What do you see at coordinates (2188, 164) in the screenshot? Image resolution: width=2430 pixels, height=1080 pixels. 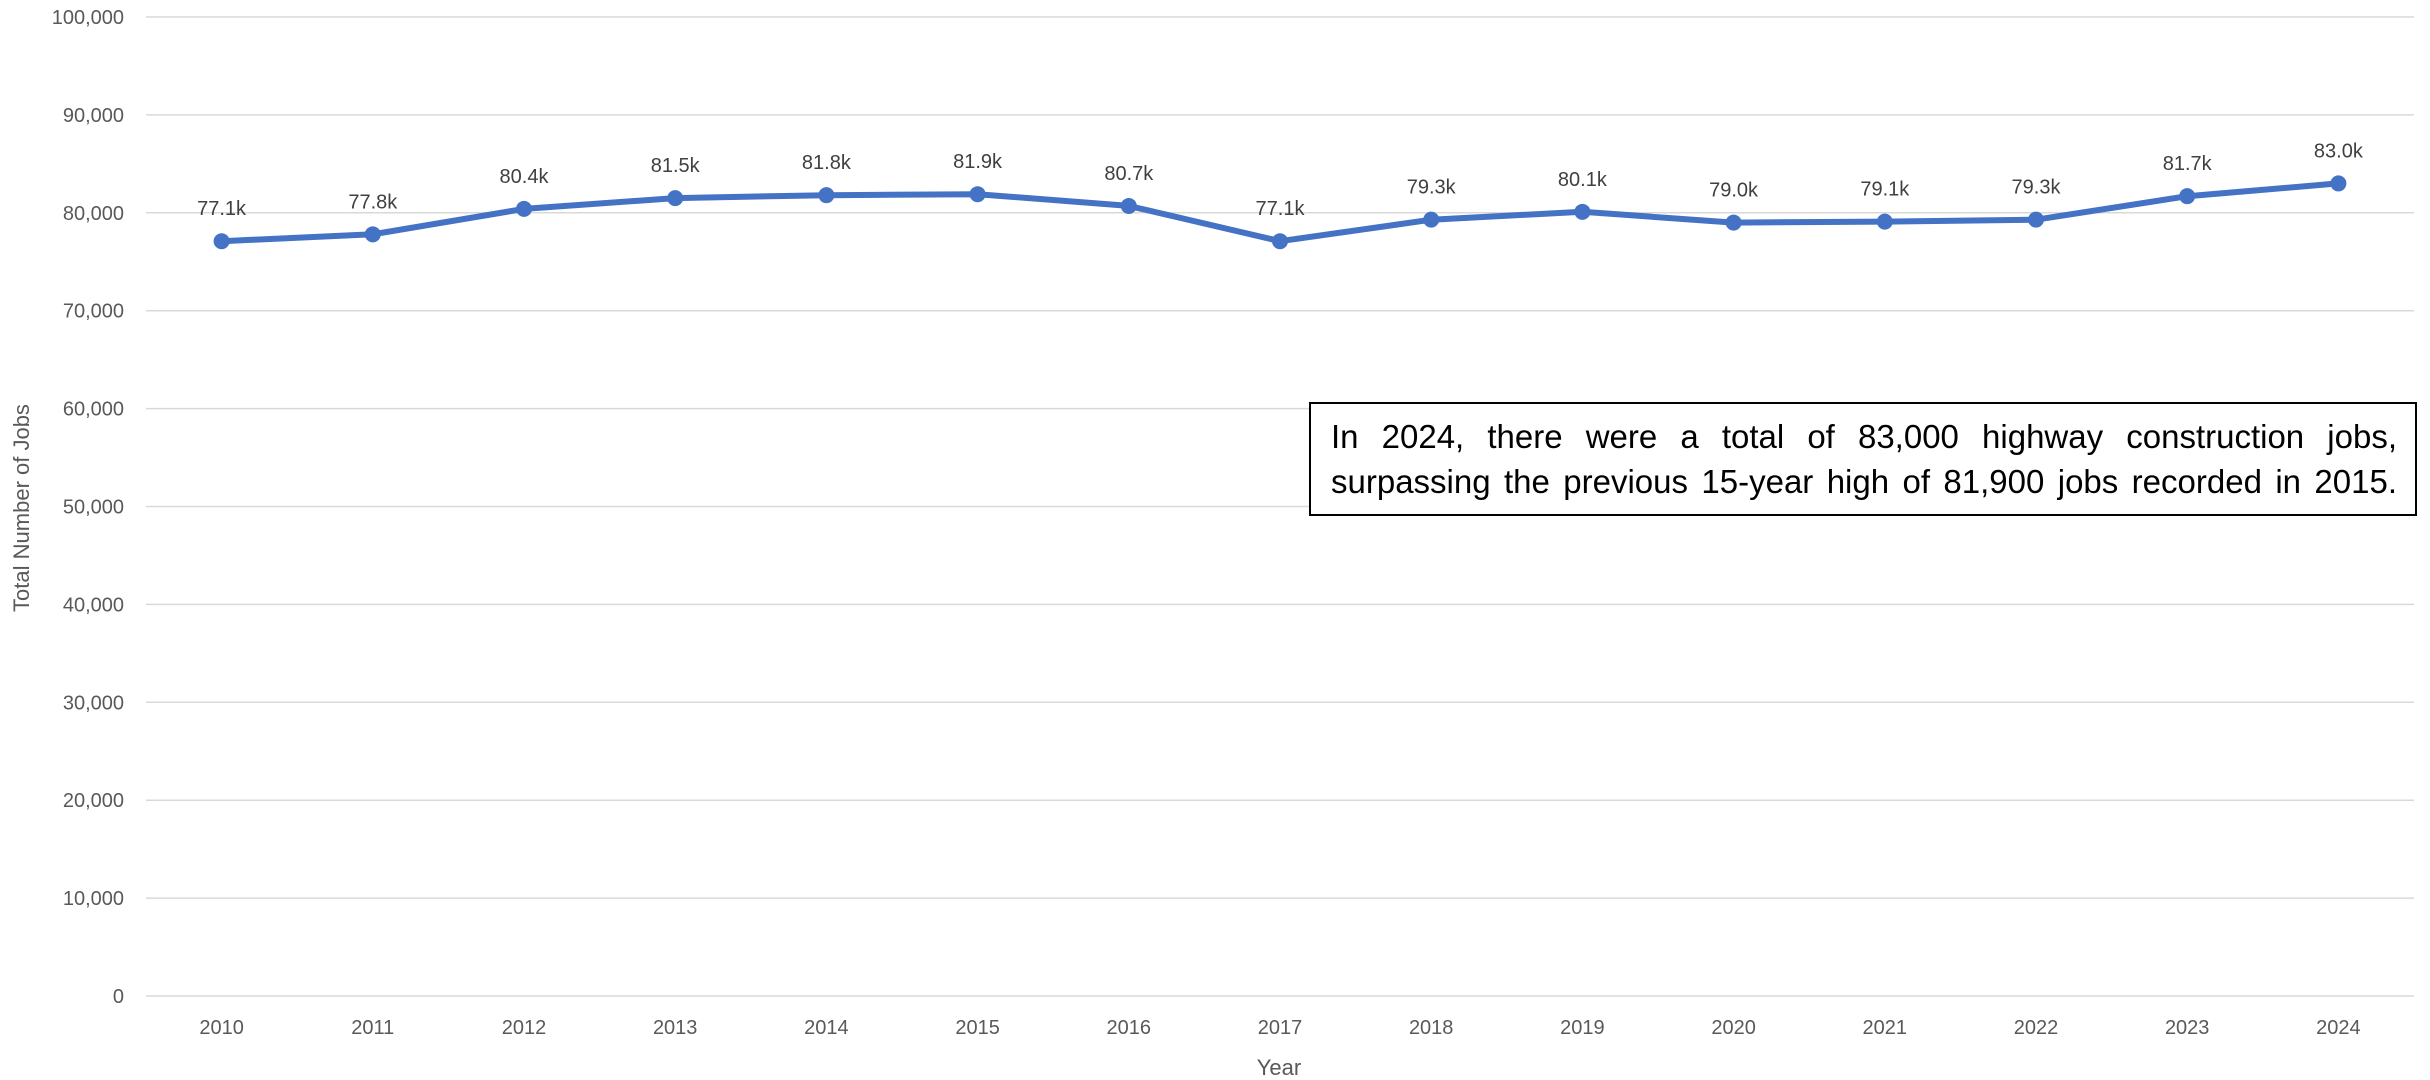 I see `data-label: 81.7k` at bounding box center [2188, 164].